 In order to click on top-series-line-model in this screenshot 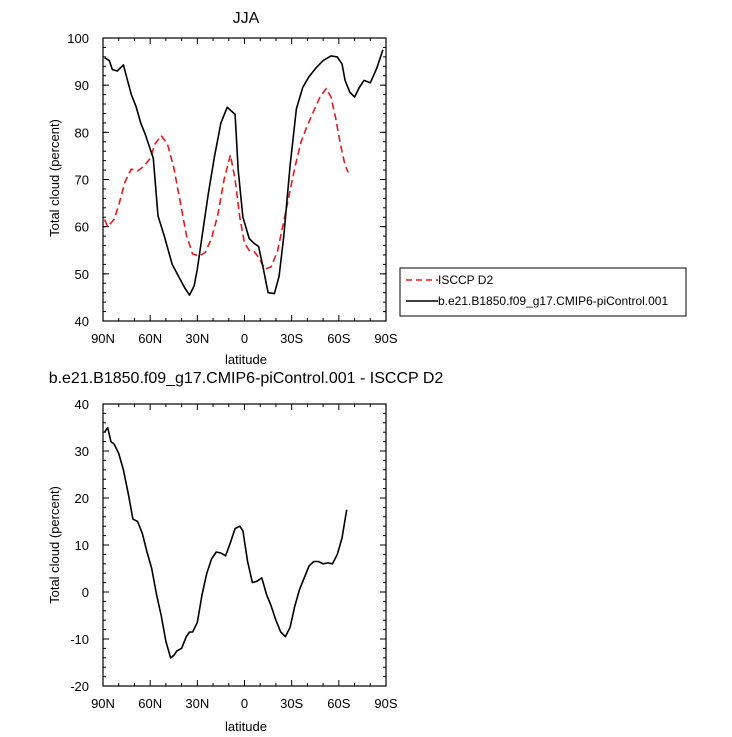, I will do `click(244, 172)`.